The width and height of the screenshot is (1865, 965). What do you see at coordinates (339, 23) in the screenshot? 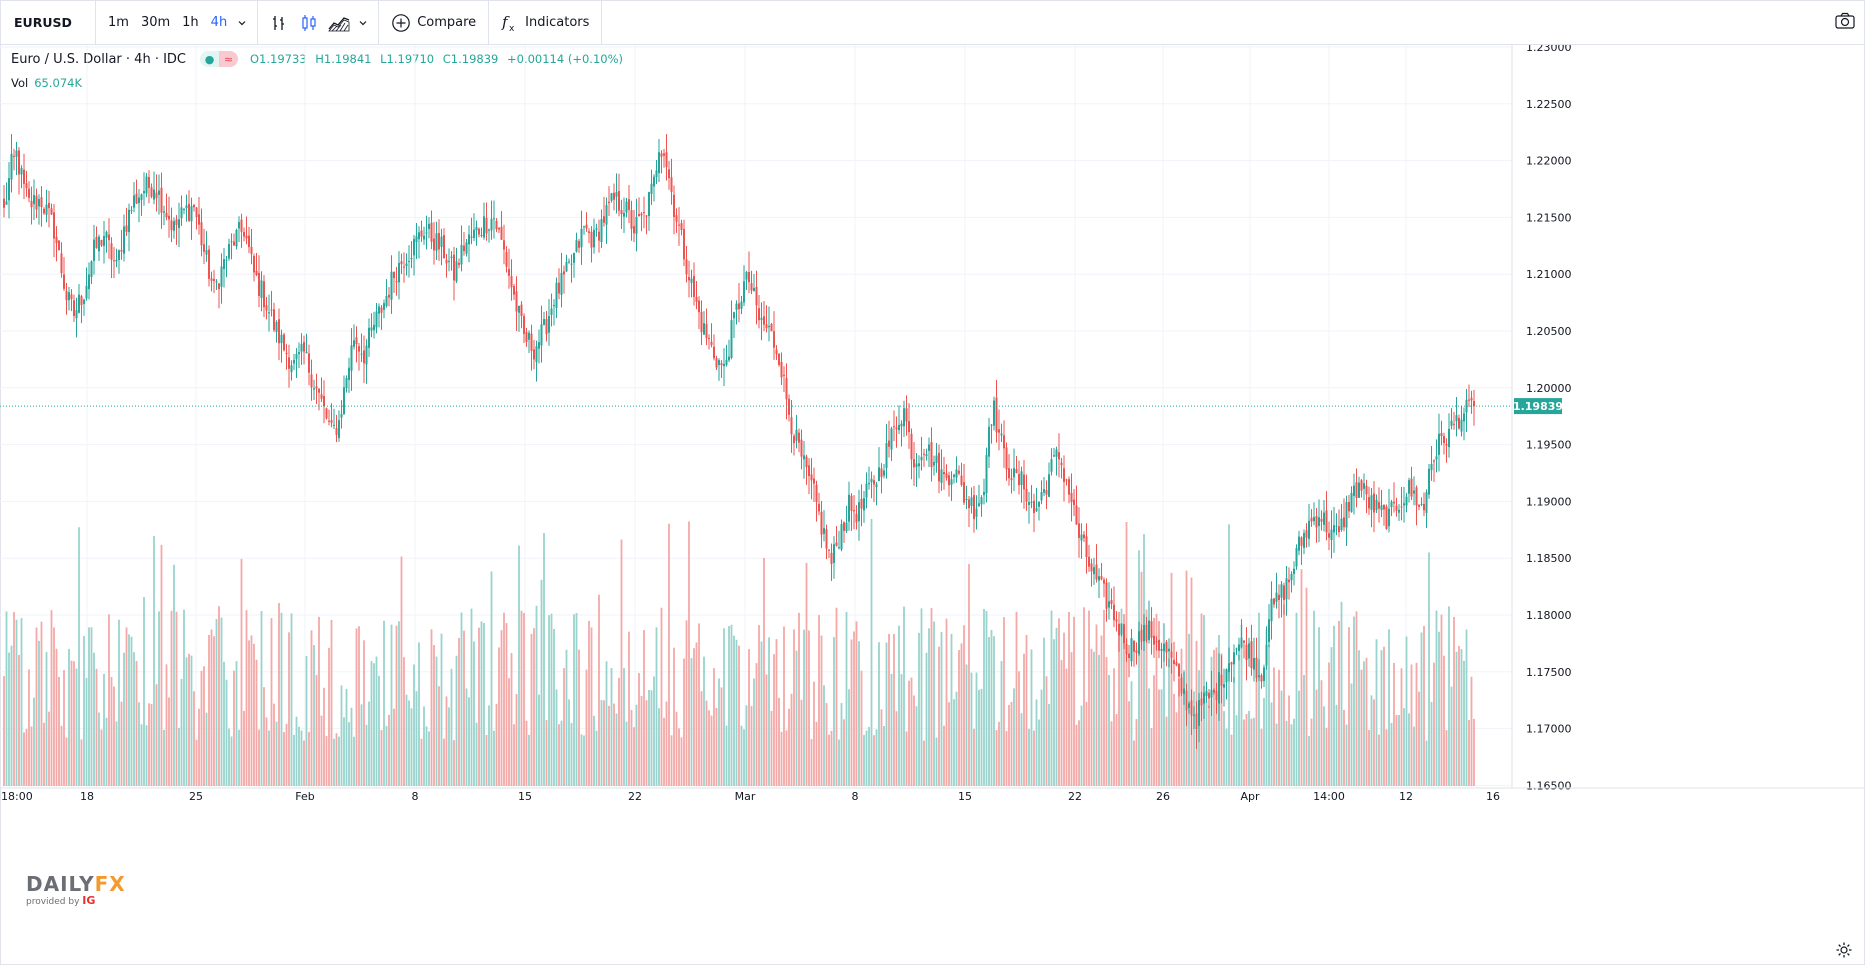
I see `area-style-icon` at bounding box center [339, 23].